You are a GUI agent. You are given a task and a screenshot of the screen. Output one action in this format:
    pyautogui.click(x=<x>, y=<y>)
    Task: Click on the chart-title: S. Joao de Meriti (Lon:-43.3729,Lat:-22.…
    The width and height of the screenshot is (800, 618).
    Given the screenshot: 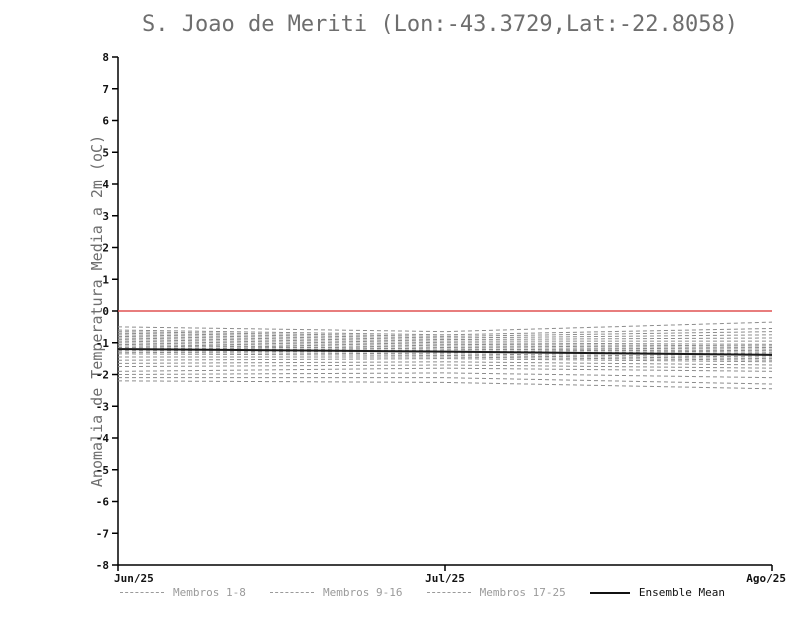 What is the action you would take?
    pyautogui.click(x=440, y=24)
    